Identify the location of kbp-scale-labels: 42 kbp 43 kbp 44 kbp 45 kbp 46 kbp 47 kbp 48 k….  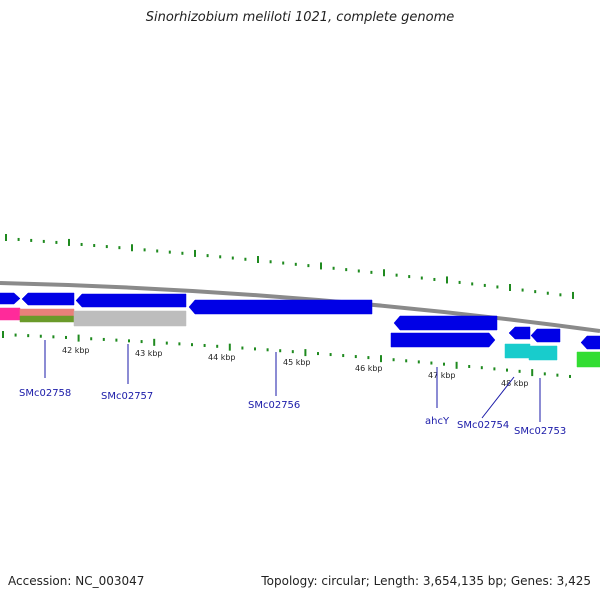
(295, 367).